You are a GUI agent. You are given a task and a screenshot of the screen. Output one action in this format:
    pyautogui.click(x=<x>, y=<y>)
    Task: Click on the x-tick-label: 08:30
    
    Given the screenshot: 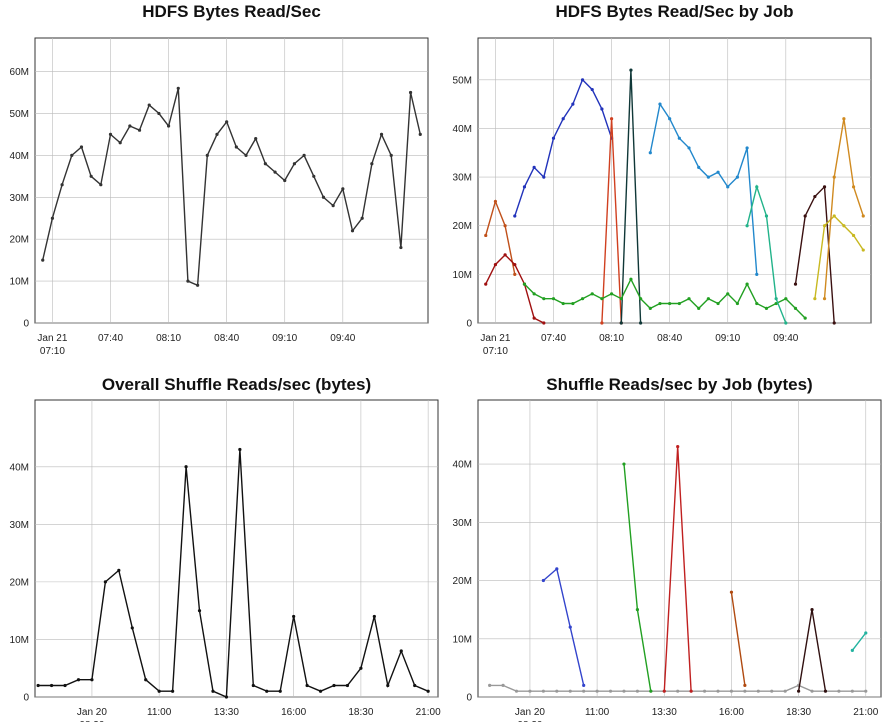 What is the action you would take?
    pyautogui.click(x=529, y=721)
    